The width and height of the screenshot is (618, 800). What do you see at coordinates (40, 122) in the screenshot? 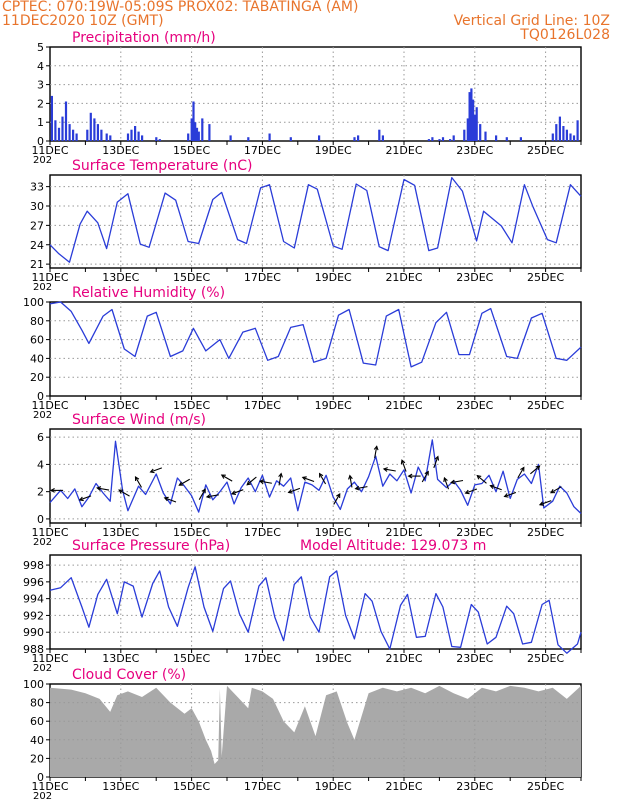
I see `y-tick-label: 1` at bounding box center [40, 122].